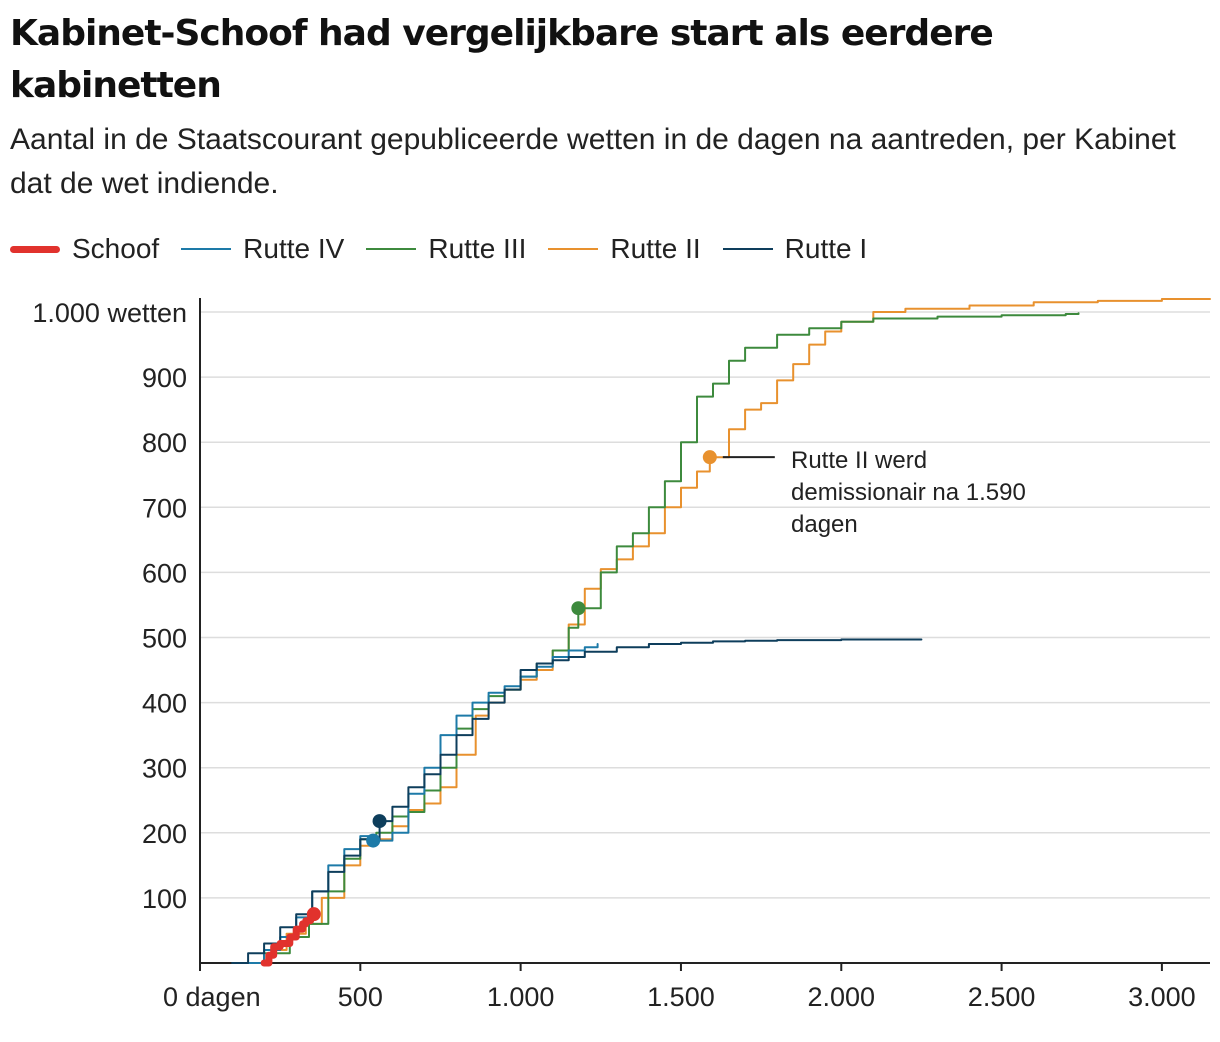 This screenshot has height=1042, width=1220. I want to click on legend-item-rutte-iv: Rutte IV, so click(262, 249).